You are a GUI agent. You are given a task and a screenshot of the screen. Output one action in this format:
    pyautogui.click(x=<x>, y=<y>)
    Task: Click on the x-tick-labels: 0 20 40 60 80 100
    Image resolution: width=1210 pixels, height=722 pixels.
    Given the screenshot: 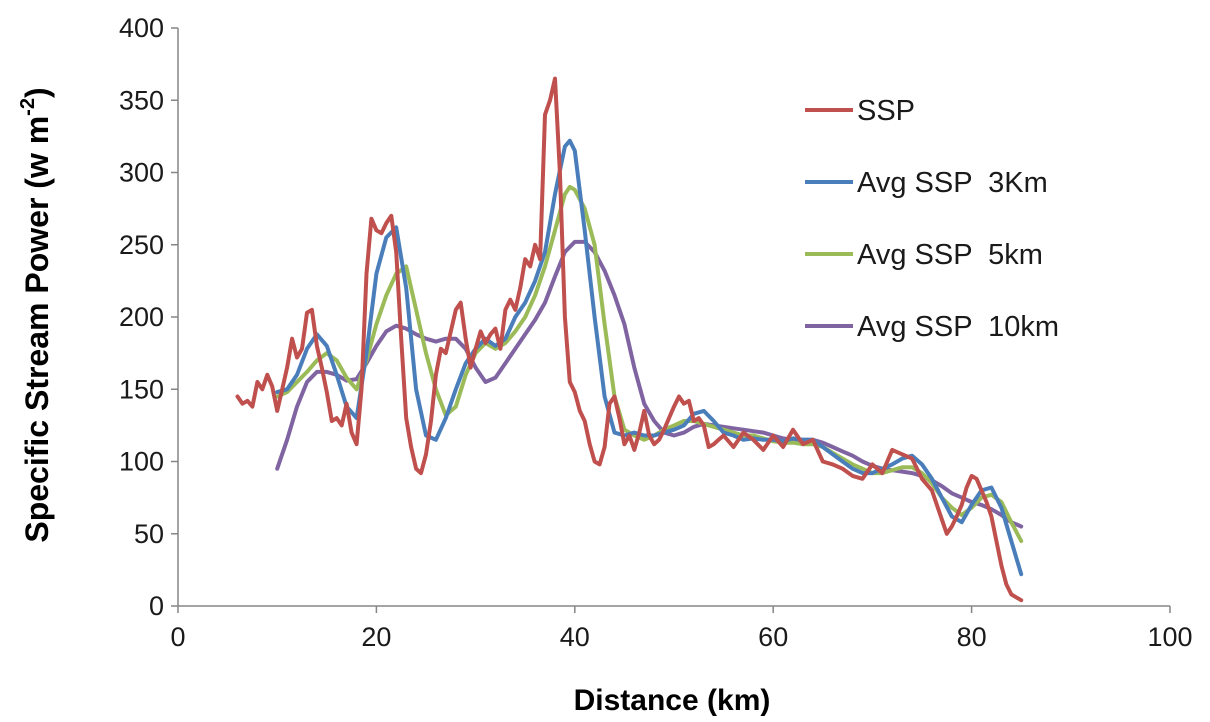 What is the action you would take?
    pyautogui.click(x=681, y=629)
    